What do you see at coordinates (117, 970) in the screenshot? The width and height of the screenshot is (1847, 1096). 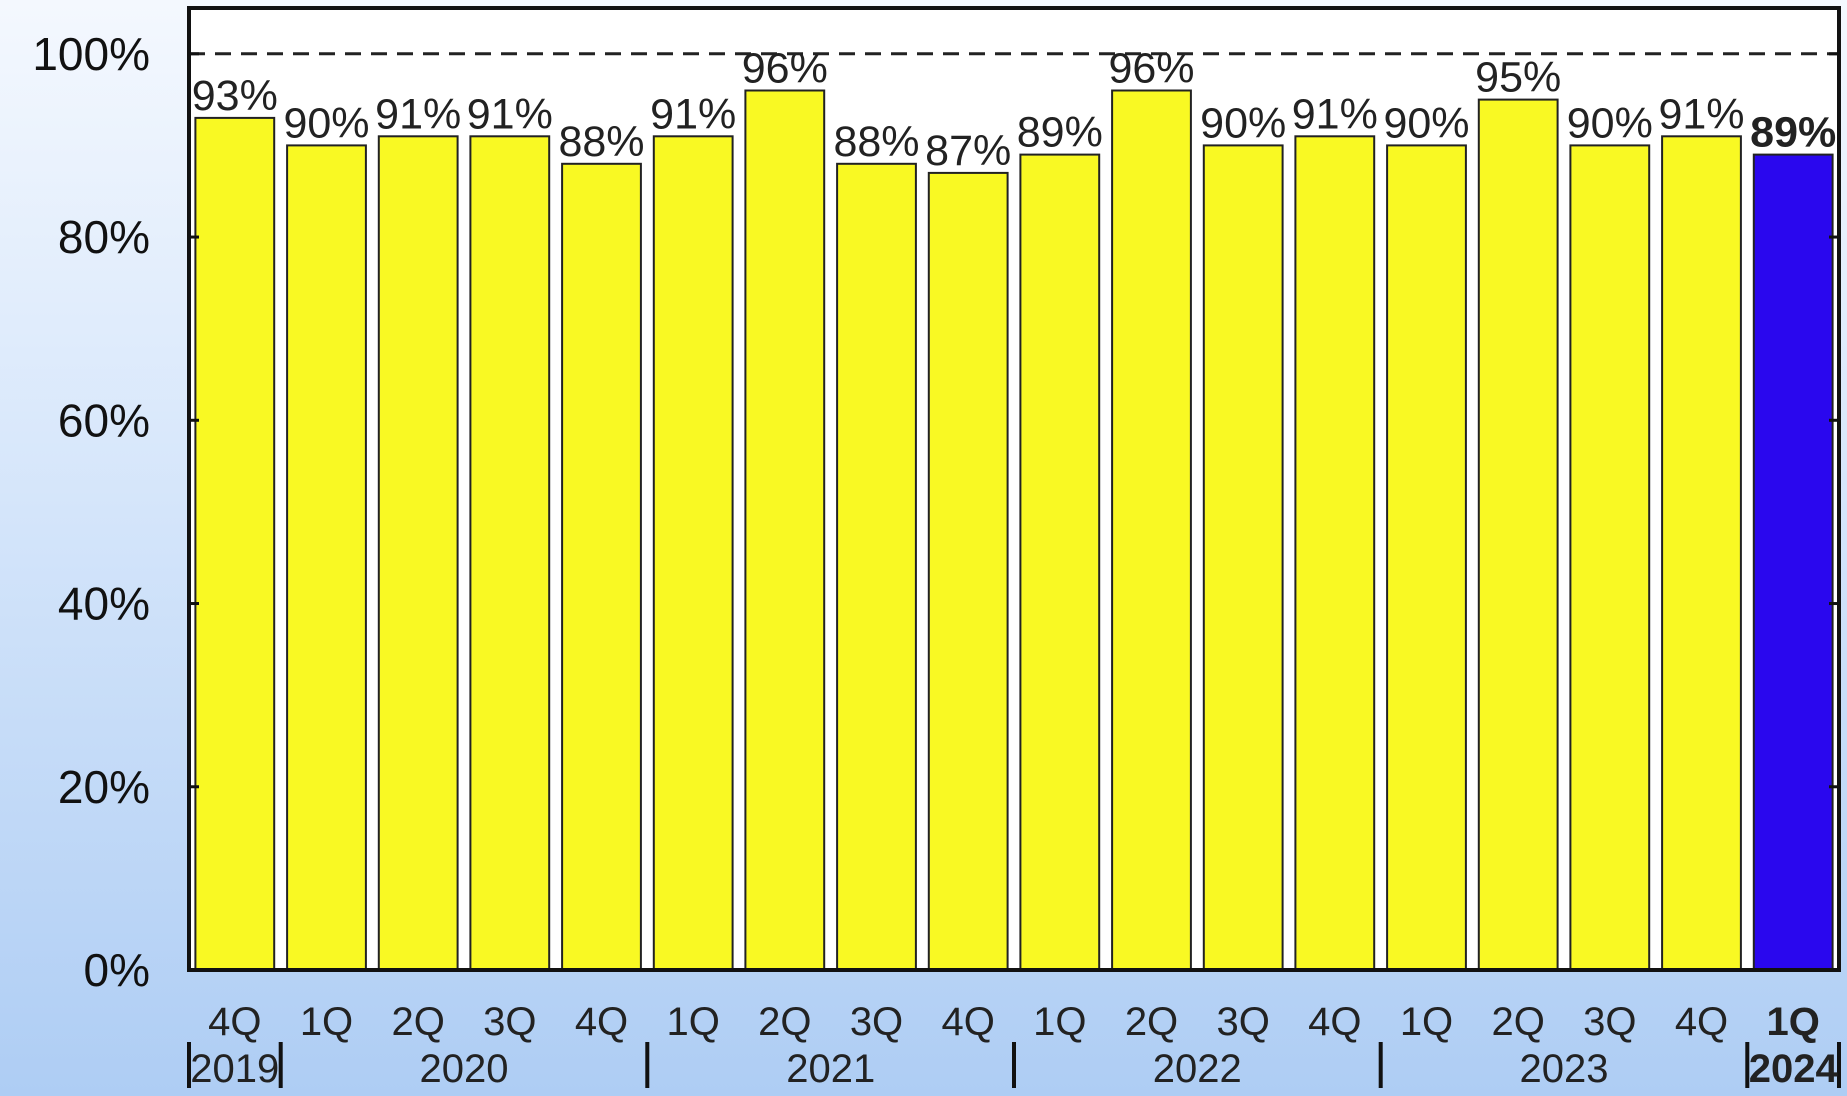 I see `y-tick-label: 0%` at bounding box center [117, 970].